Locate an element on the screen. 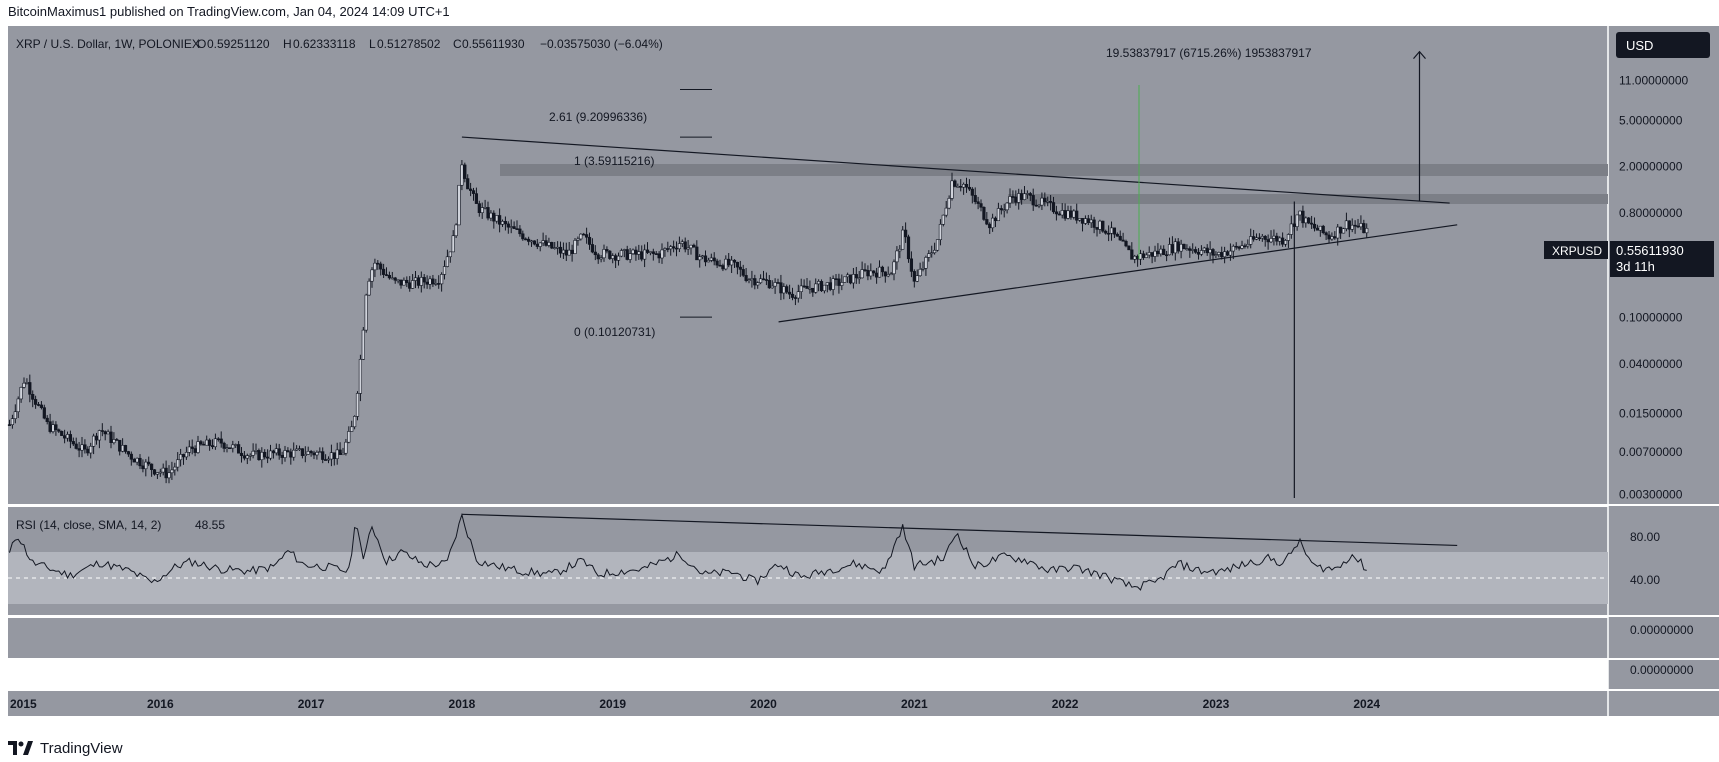 The width and height of the screenshot is (1719, 762). symbol-tag-label: XRPUSD is located at coordinates (1577, 251).